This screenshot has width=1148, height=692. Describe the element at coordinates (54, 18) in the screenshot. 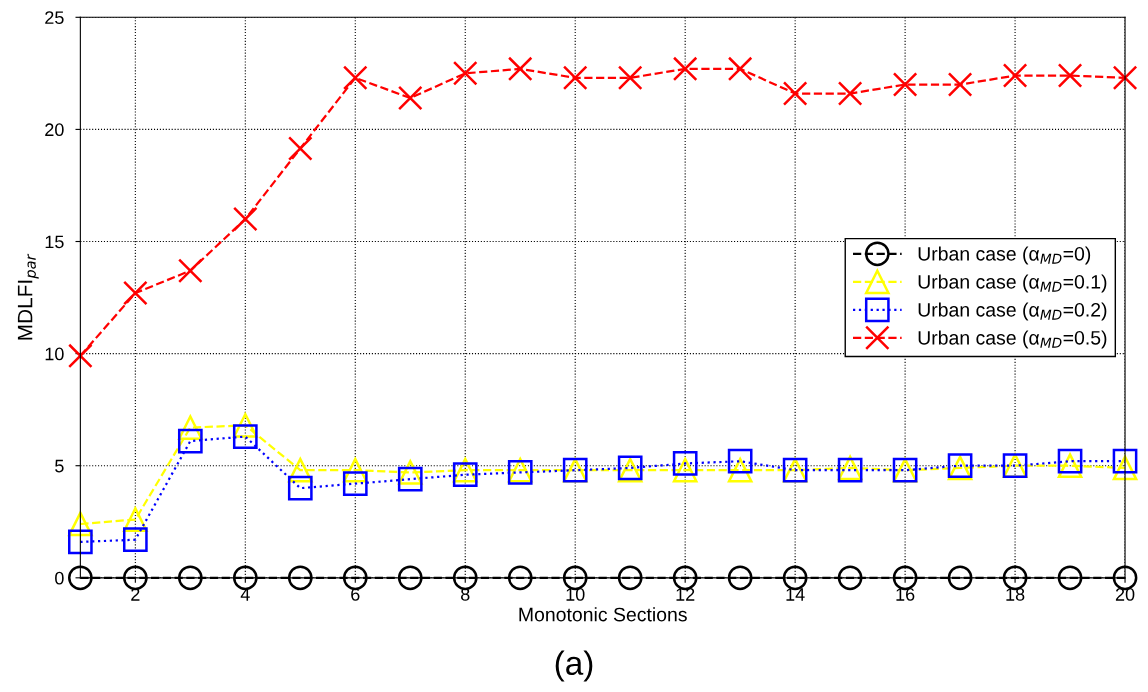

I see `y-tick-label: 25` at that location.